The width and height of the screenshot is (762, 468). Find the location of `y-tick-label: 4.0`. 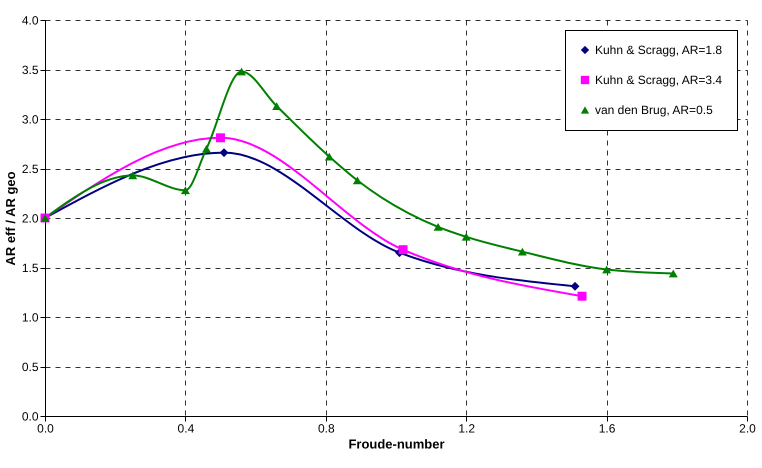

y-tick-label: 4.0 is located at coordinates (30, 21).